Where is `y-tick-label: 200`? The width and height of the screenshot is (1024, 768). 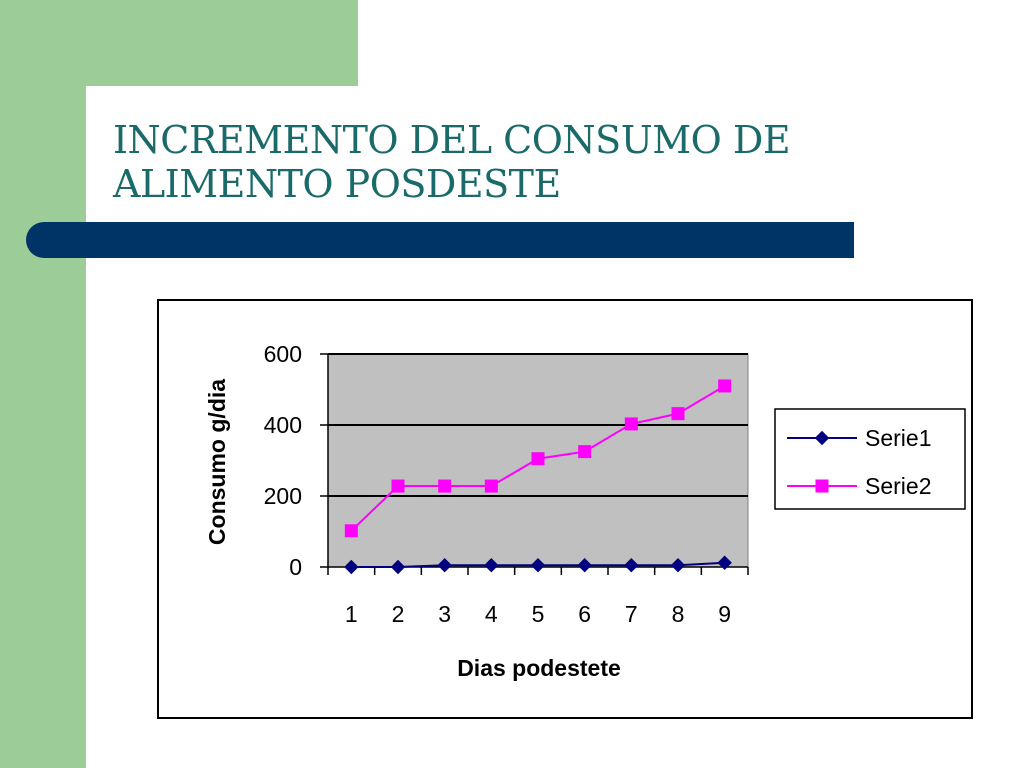 y-tick-label: 200 is located at coordinates (283, 496).